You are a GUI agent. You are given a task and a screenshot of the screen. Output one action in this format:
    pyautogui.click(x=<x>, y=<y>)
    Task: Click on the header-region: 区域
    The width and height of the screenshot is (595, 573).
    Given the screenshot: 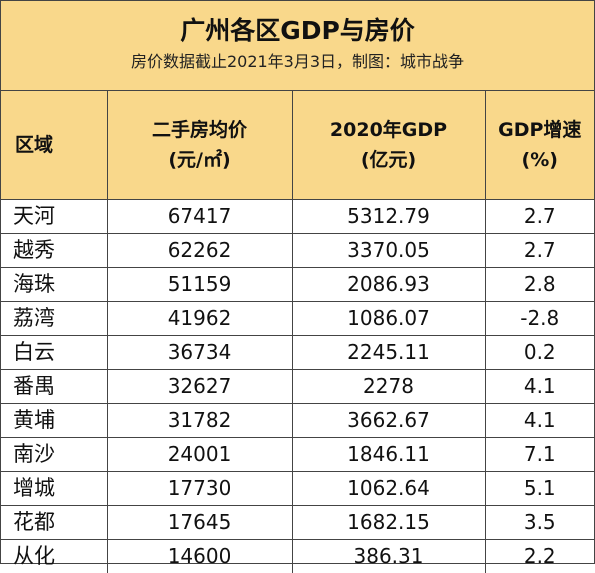 What is the action you would take?
    pyautogui.click(x=54, y=145)
    